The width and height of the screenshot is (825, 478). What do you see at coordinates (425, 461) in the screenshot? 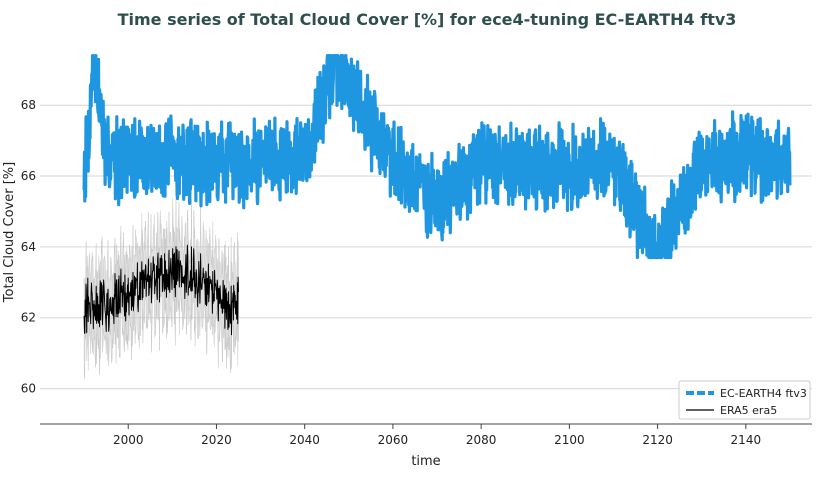
I see `x-axis-label: time` at bounding box center [425, 461].